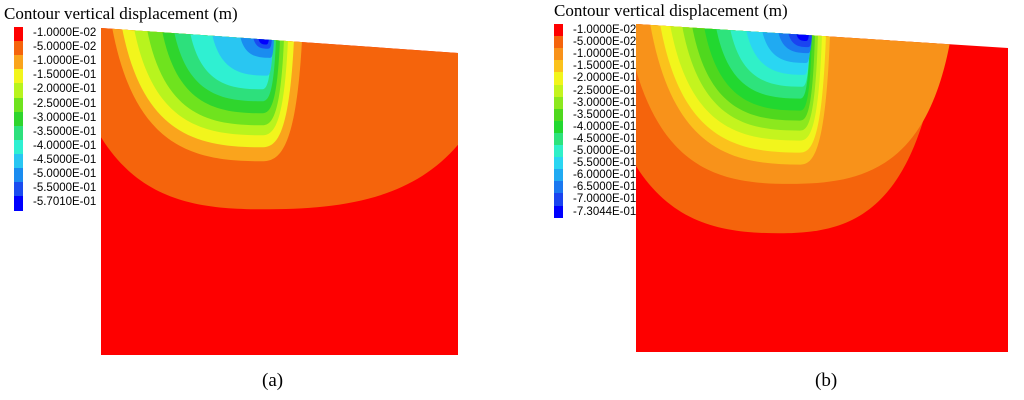 The width and height of the screenshot is (1024, 400). I want to click on legend-label: -5.7010E-01, so click(65, 202).